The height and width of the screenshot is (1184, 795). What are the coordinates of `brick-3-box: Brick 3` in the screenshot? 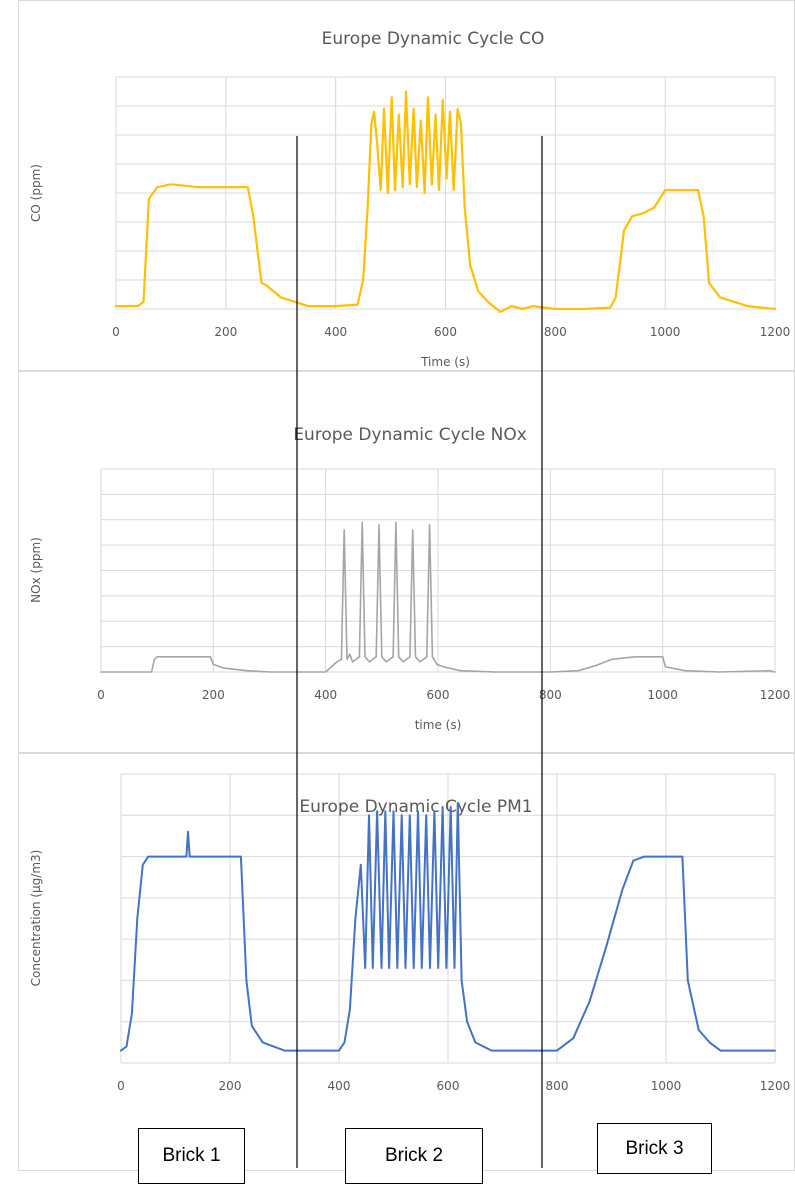 It's located at (654, 1148).